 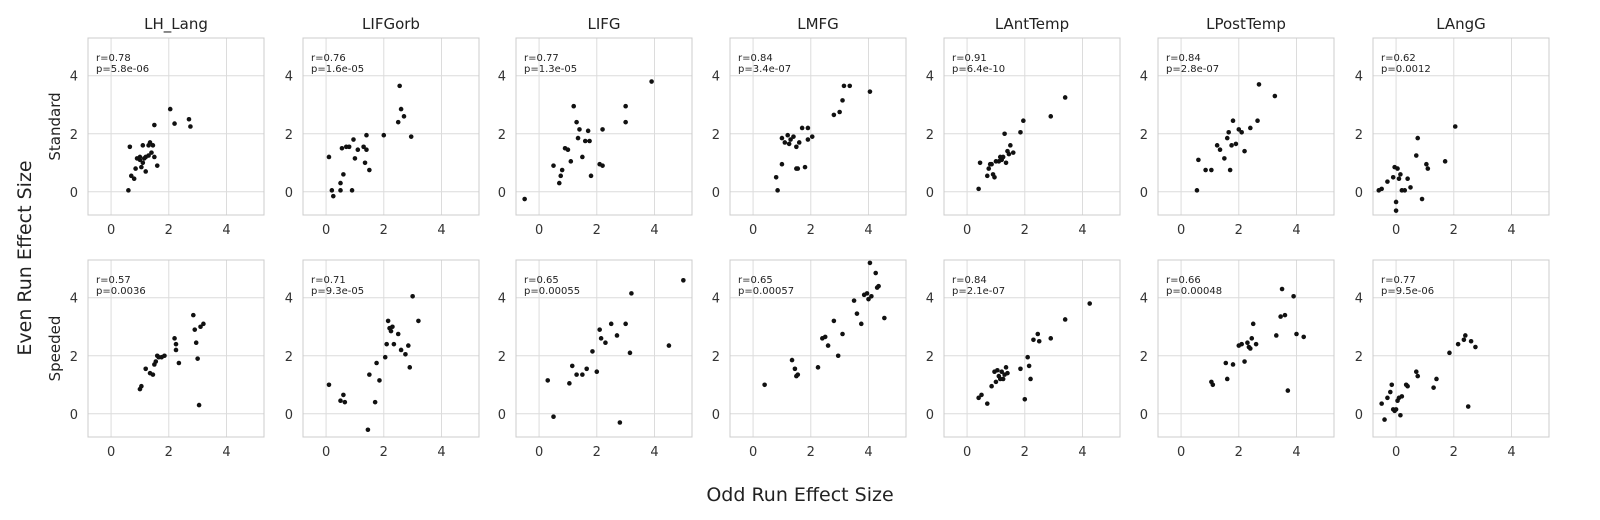 I want to click on p-value-label: p=0.00048, so click(x=1194, y=291).